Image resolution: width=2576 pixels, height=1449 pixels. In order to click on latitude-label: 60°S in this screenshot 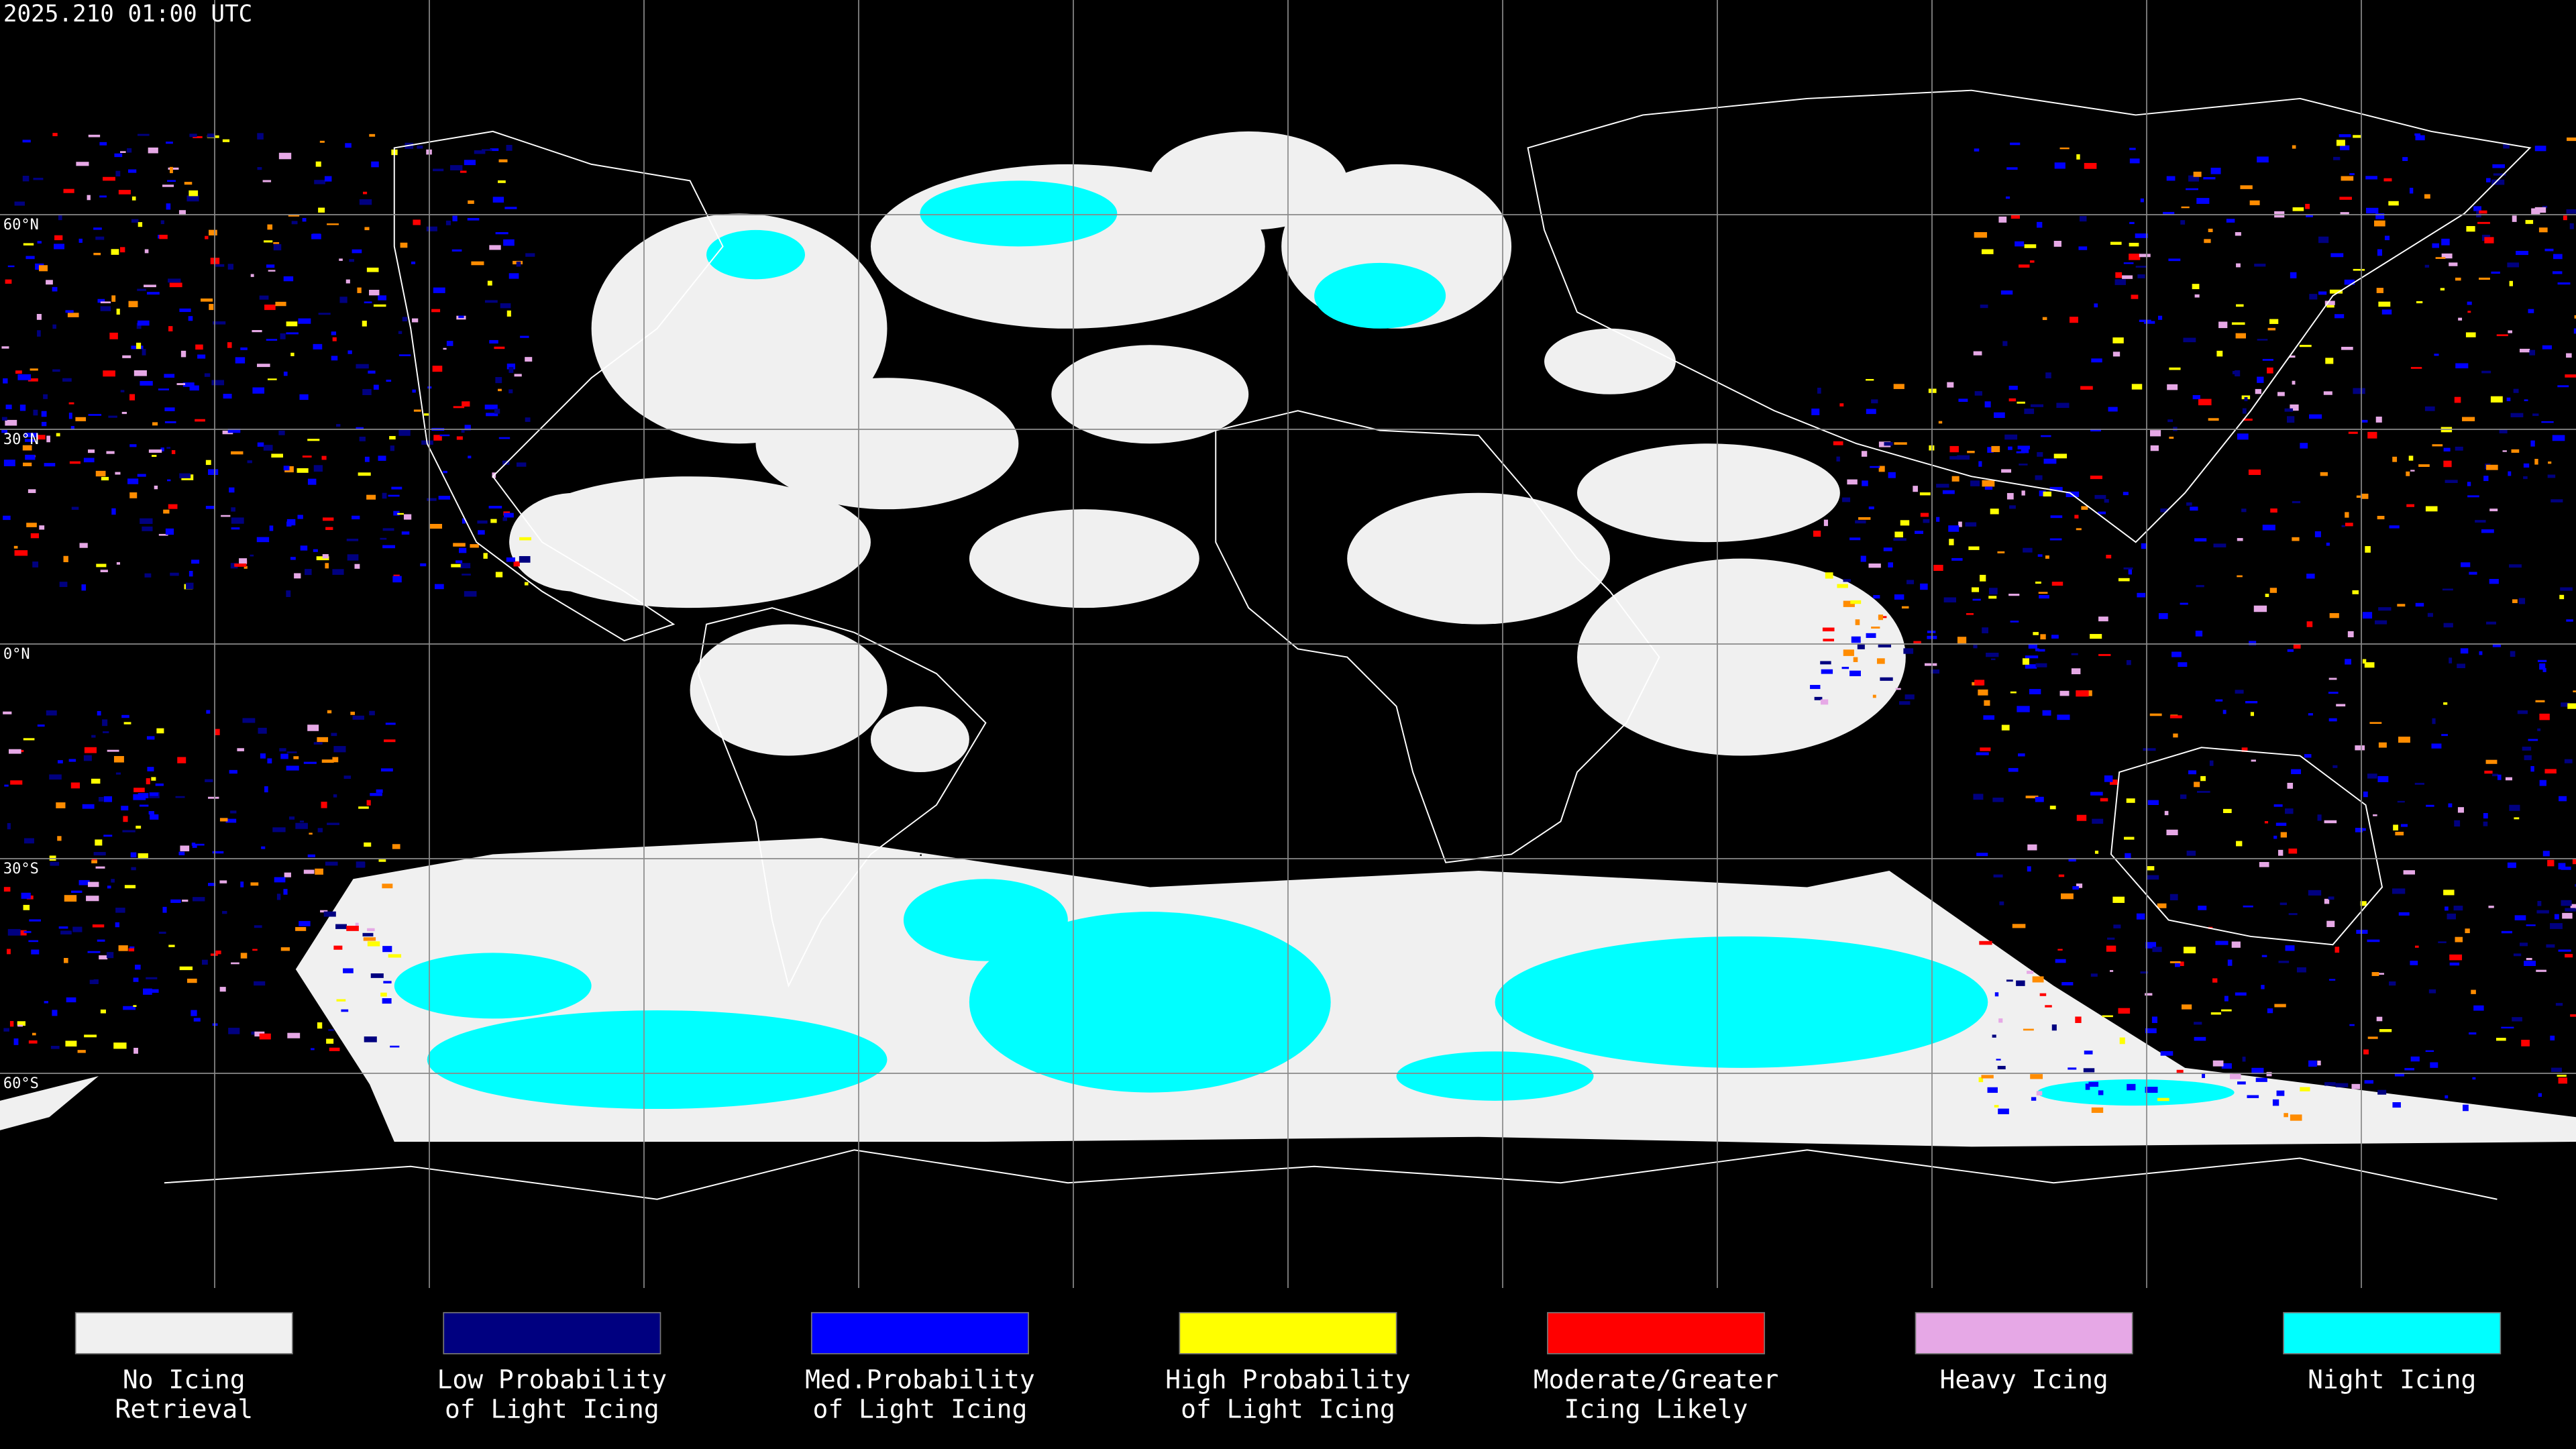, I will do `click(21, 1083)`.